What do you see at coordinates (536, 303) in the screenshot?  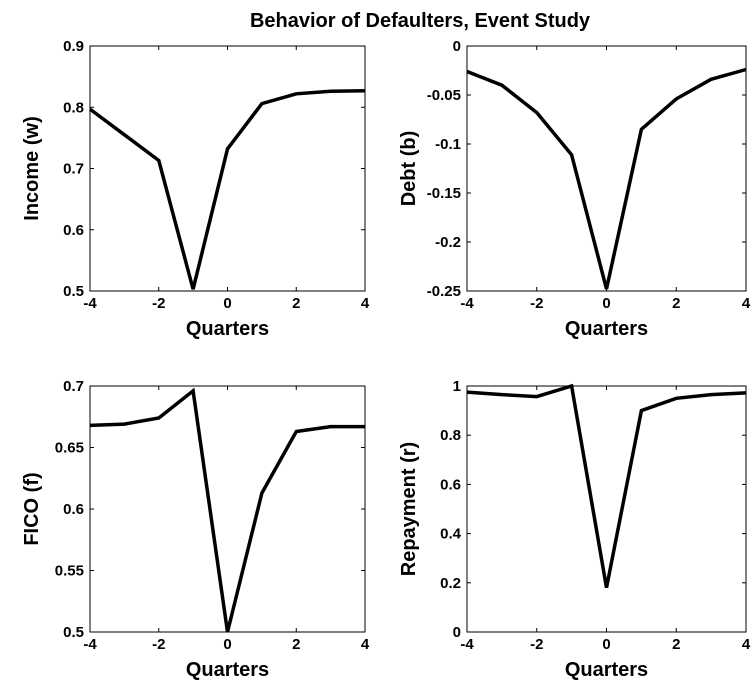 I see `debt-xtick-label: -2` at bounding box center [536, 303].